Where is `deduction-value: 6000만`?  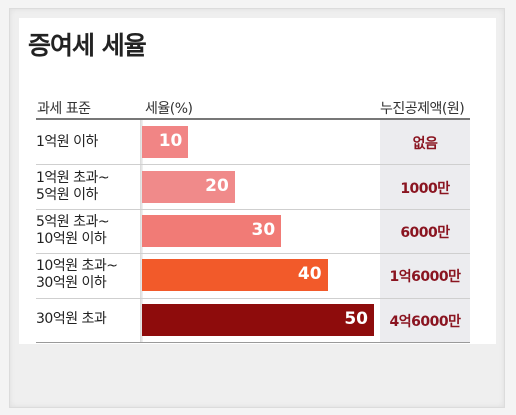 deduction-value: 6000만 is located at coordinates (425, 233).